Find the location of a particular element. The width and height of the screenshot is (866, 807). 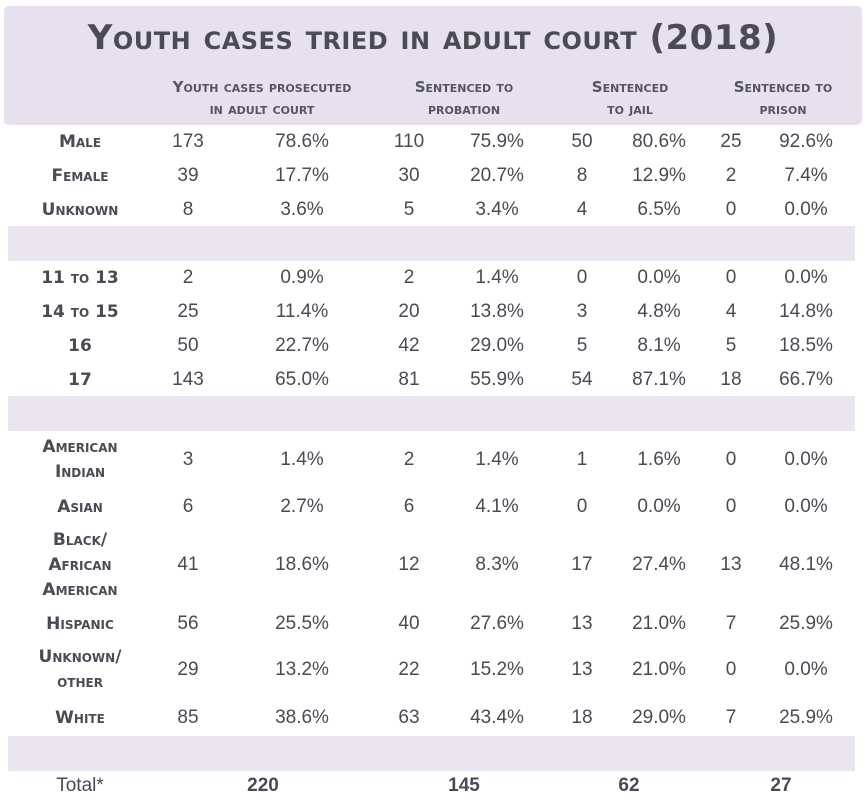

row-label: 14 to 15 is located at coordinates (80, 312).